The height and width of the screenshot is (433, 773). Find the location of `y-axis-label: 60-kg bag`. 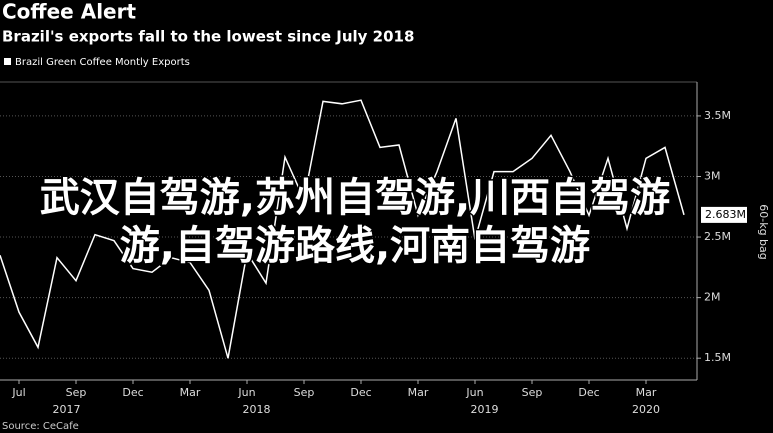

y-axis-label: 60-kg bag is located at coordinates (763, 232).